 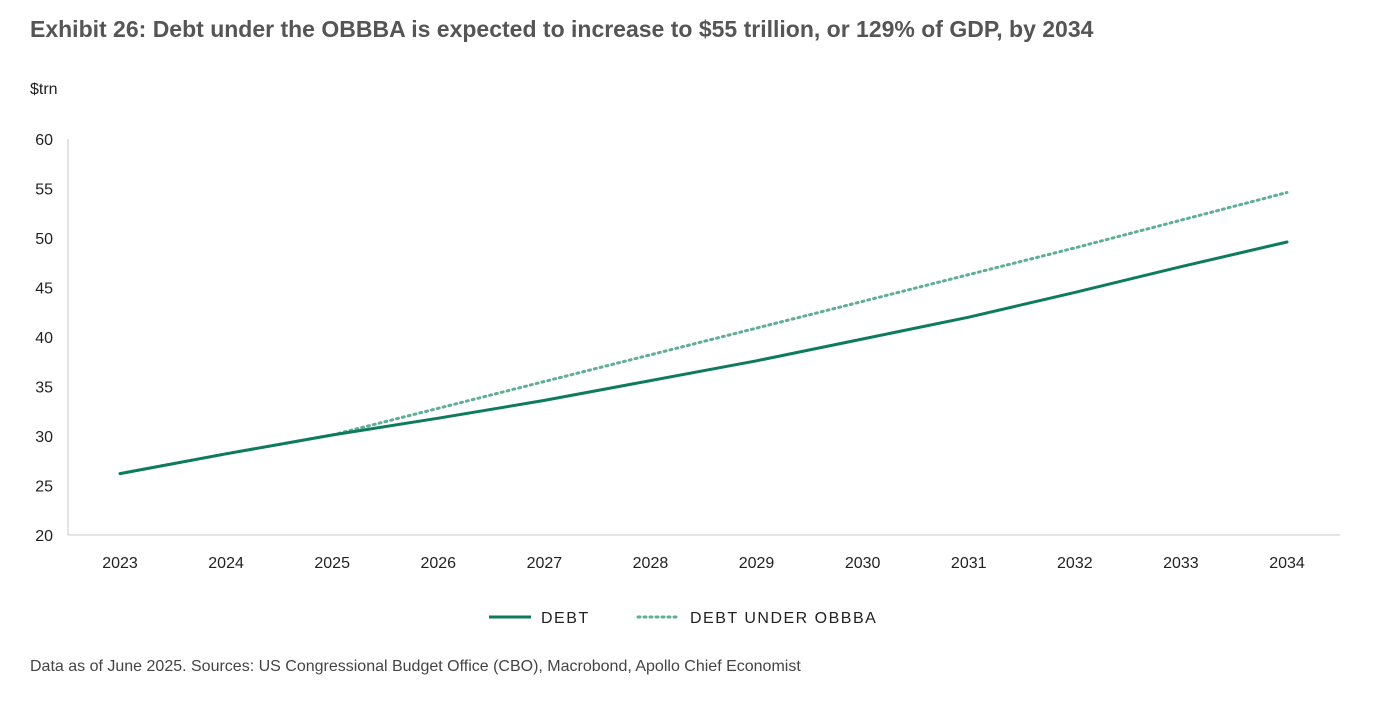 What do you see at coordinates (44, 289) in the screenshot?
I see `y-tick-label: 45` at bounding box center [44, 289].